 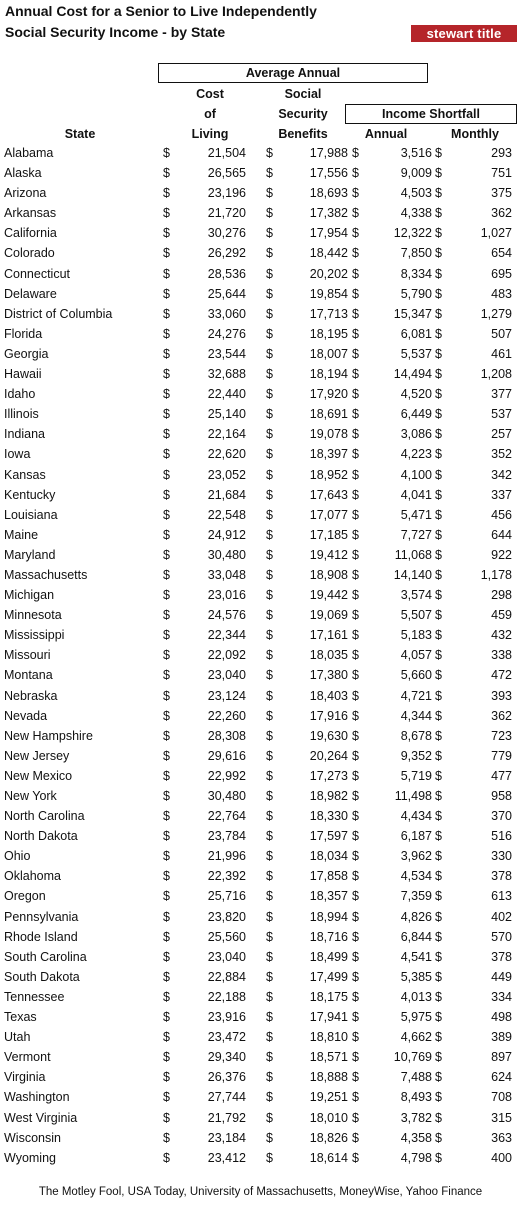 I want to click on monthly-shortfall-value: 897, so click(x=501, y=1057).